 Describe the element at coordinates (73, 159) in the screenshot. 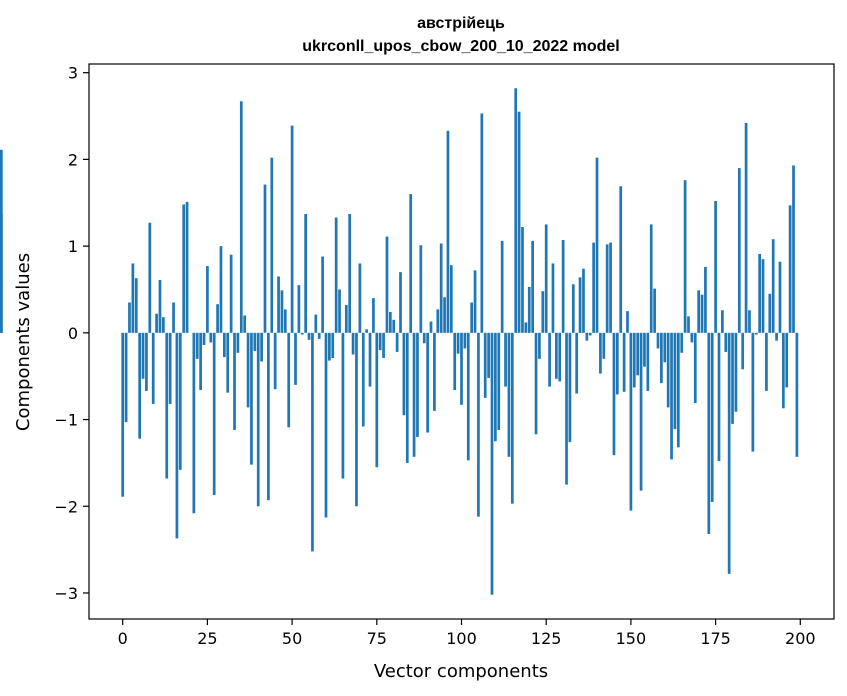

I see `y-tick-label: 2` at that location.